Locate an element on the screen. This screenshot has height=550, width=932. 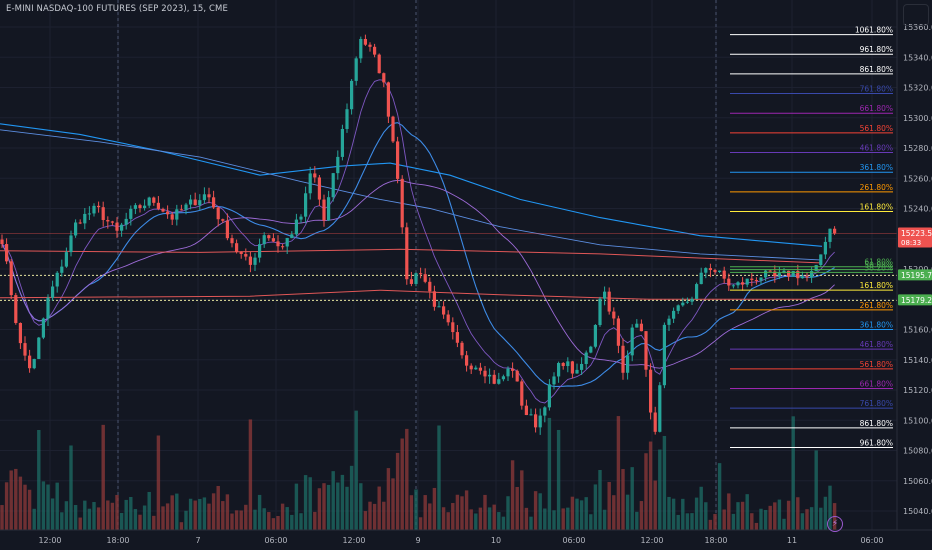
fib-level-label: 50.00% is located at coordinates (878, 265).